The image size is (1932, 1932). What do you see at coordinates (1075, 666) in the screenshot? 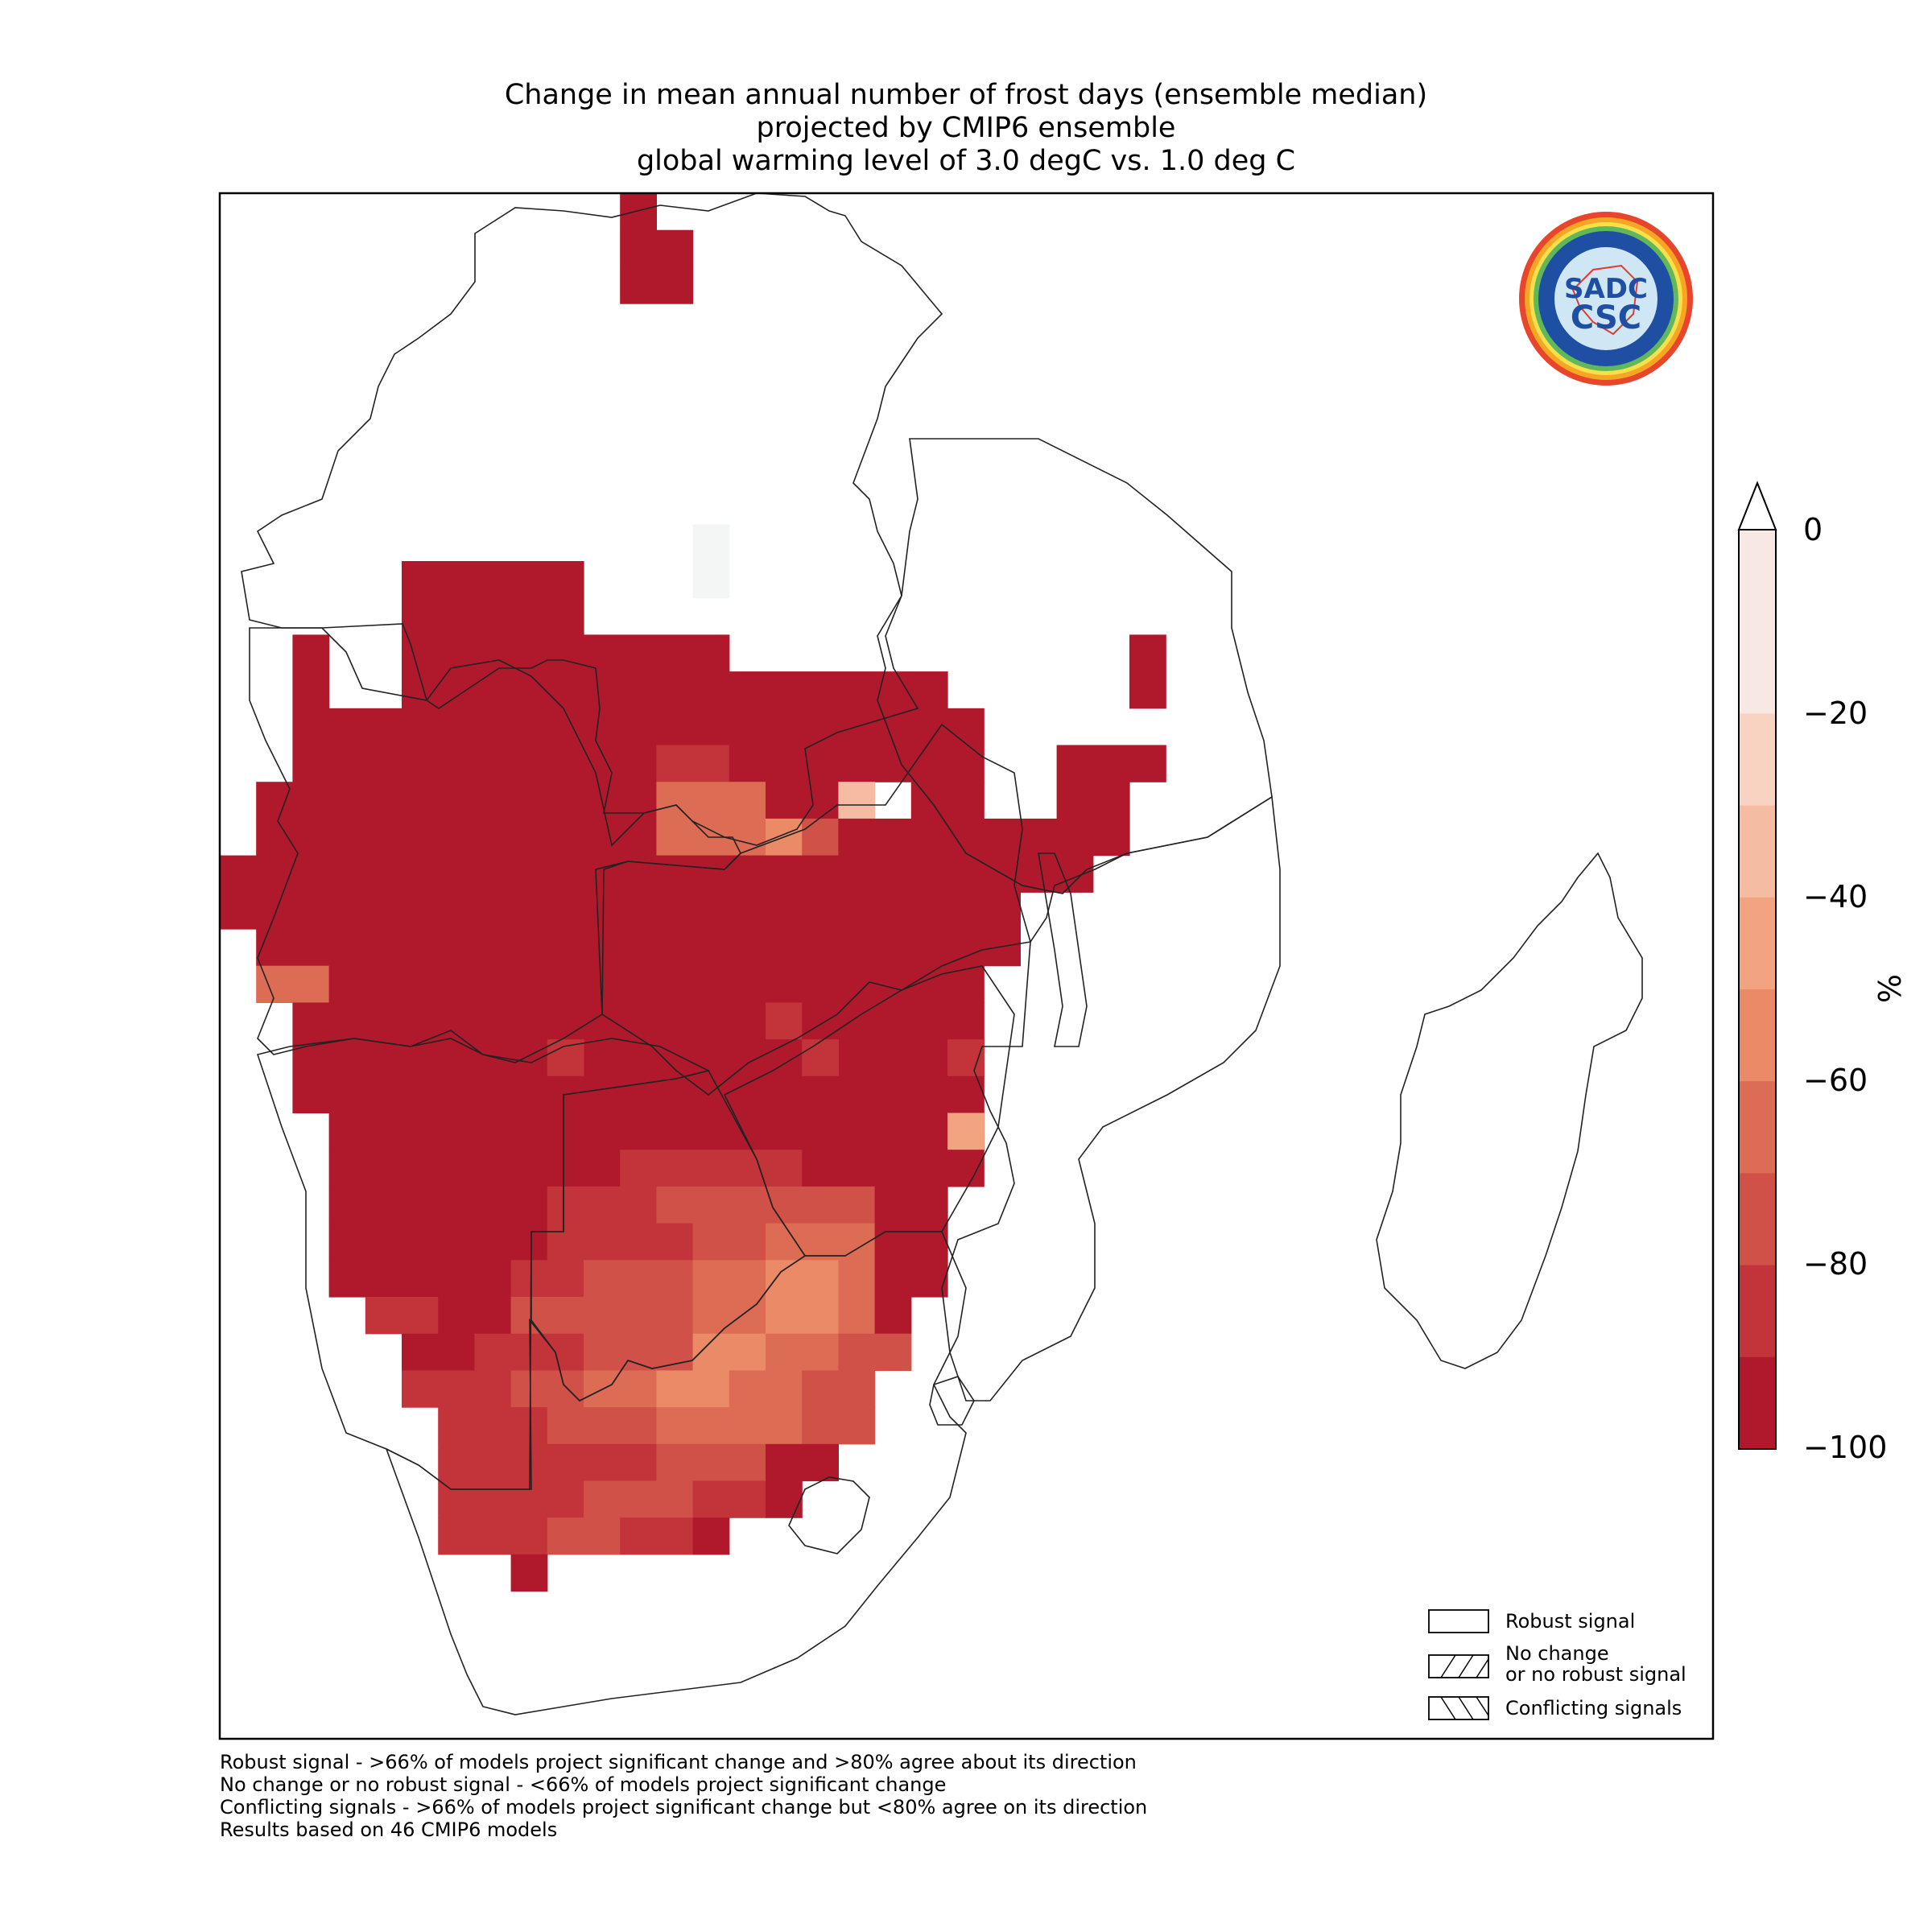
I see `border-tanzania` at bounding box center [1075, 666].